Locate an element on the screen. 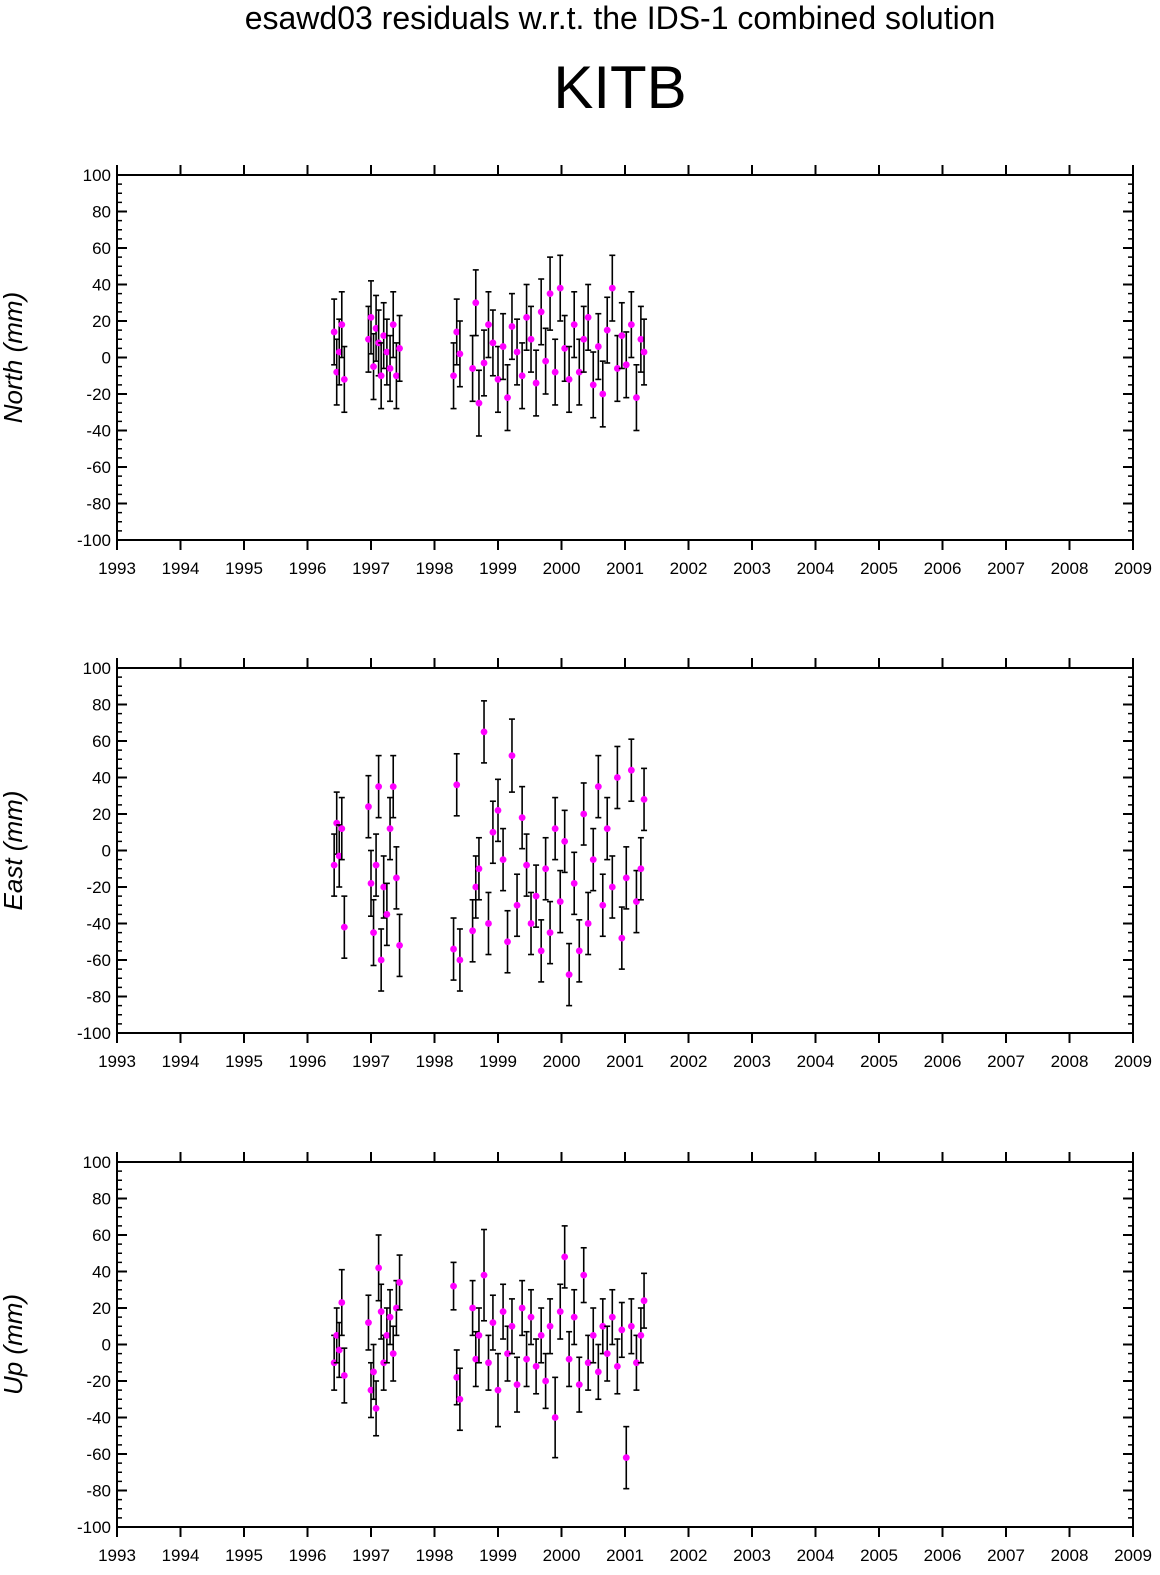 The width and height of the screenshot is (1160, 1575). up-y-tick-label: -100 is located at coordinates (94, 1527).